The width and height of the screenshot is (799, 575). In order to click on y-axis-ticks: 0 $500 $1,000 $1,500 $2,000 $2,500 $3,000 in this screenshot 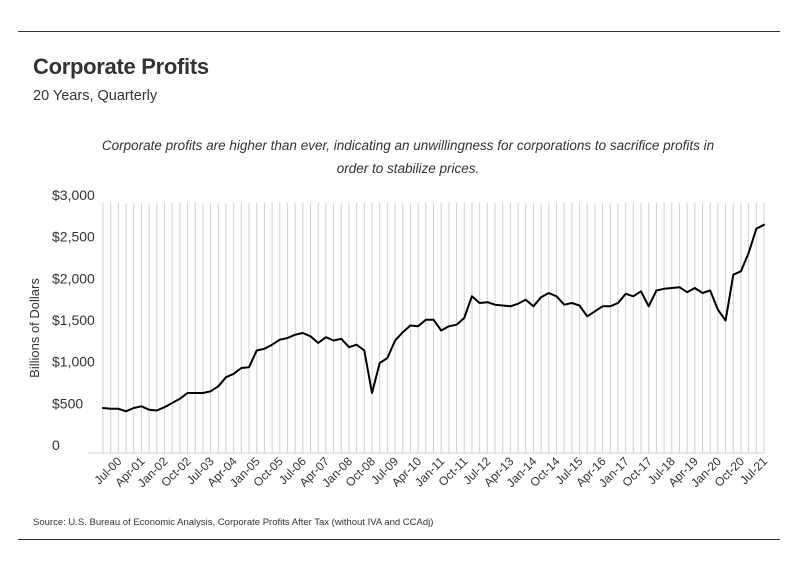, I will do `click(73, 320)`.